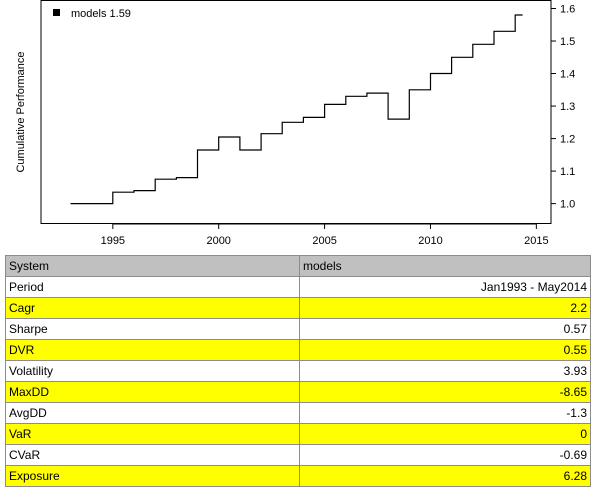  Describe the element at coordinates (567, 172) in the screenshot. I see `y-tick-label: 1.1` at that location.